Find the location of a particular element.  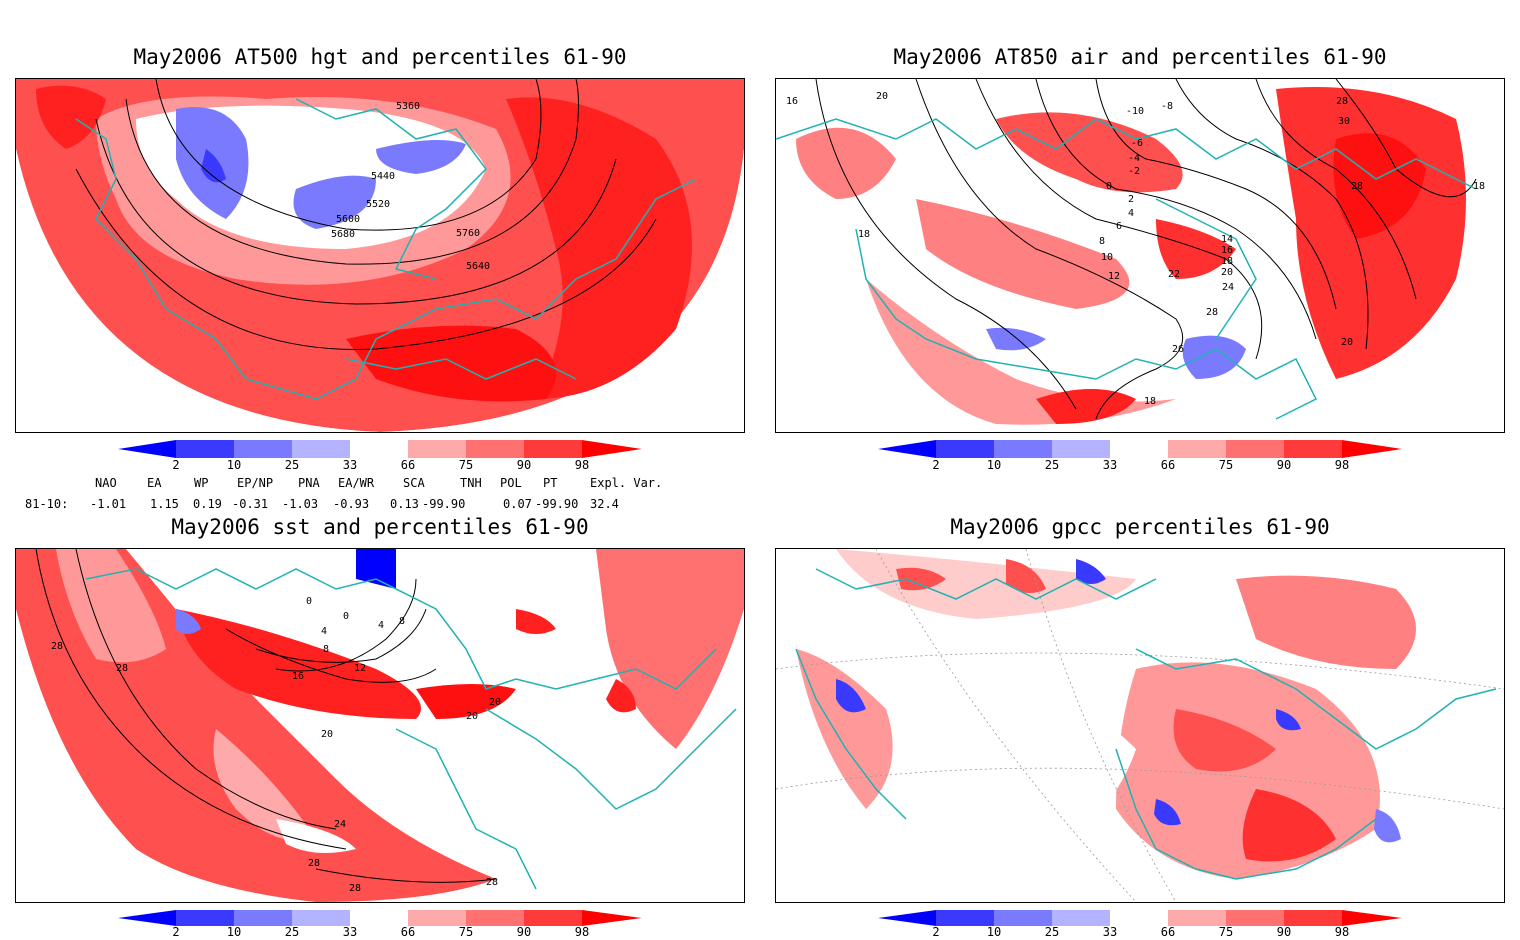

contour-label: 5360 is located at coordinates (408, 106).